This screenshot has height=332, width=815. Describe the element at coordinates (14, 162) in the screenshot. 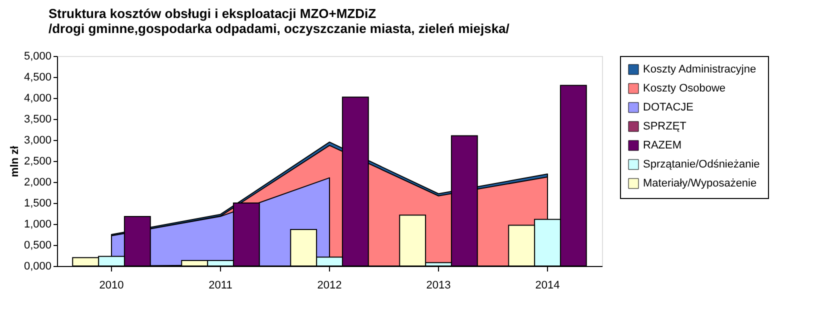

I see `y-axis-title: mln zł` at that location.